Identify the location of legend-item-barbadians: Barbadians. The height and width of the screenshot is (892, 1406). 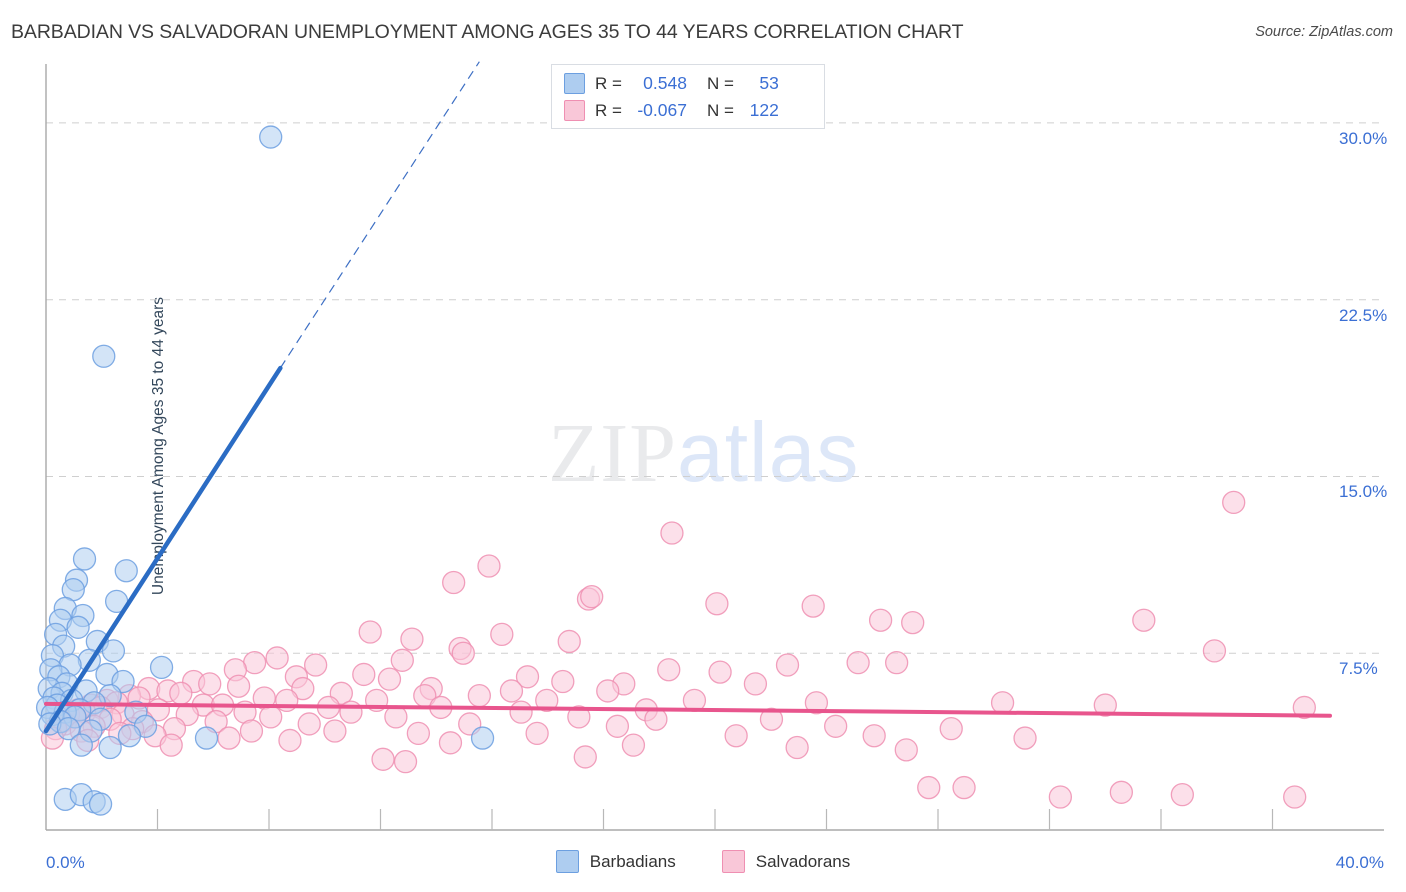
(615, 861).